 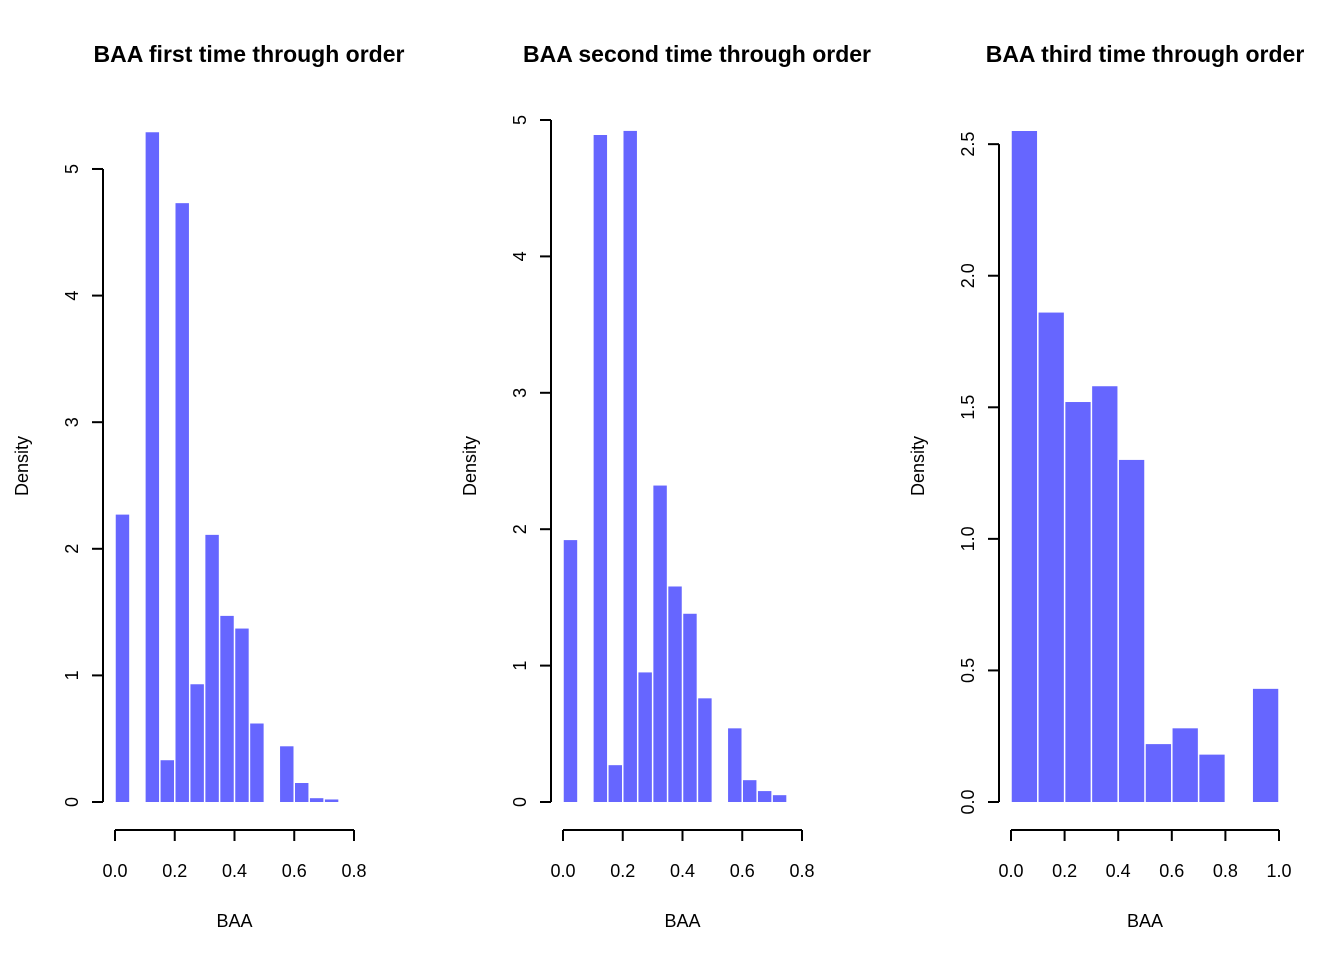 I want to click on y-tick-label: 0.5, so click(x=968, y=670).